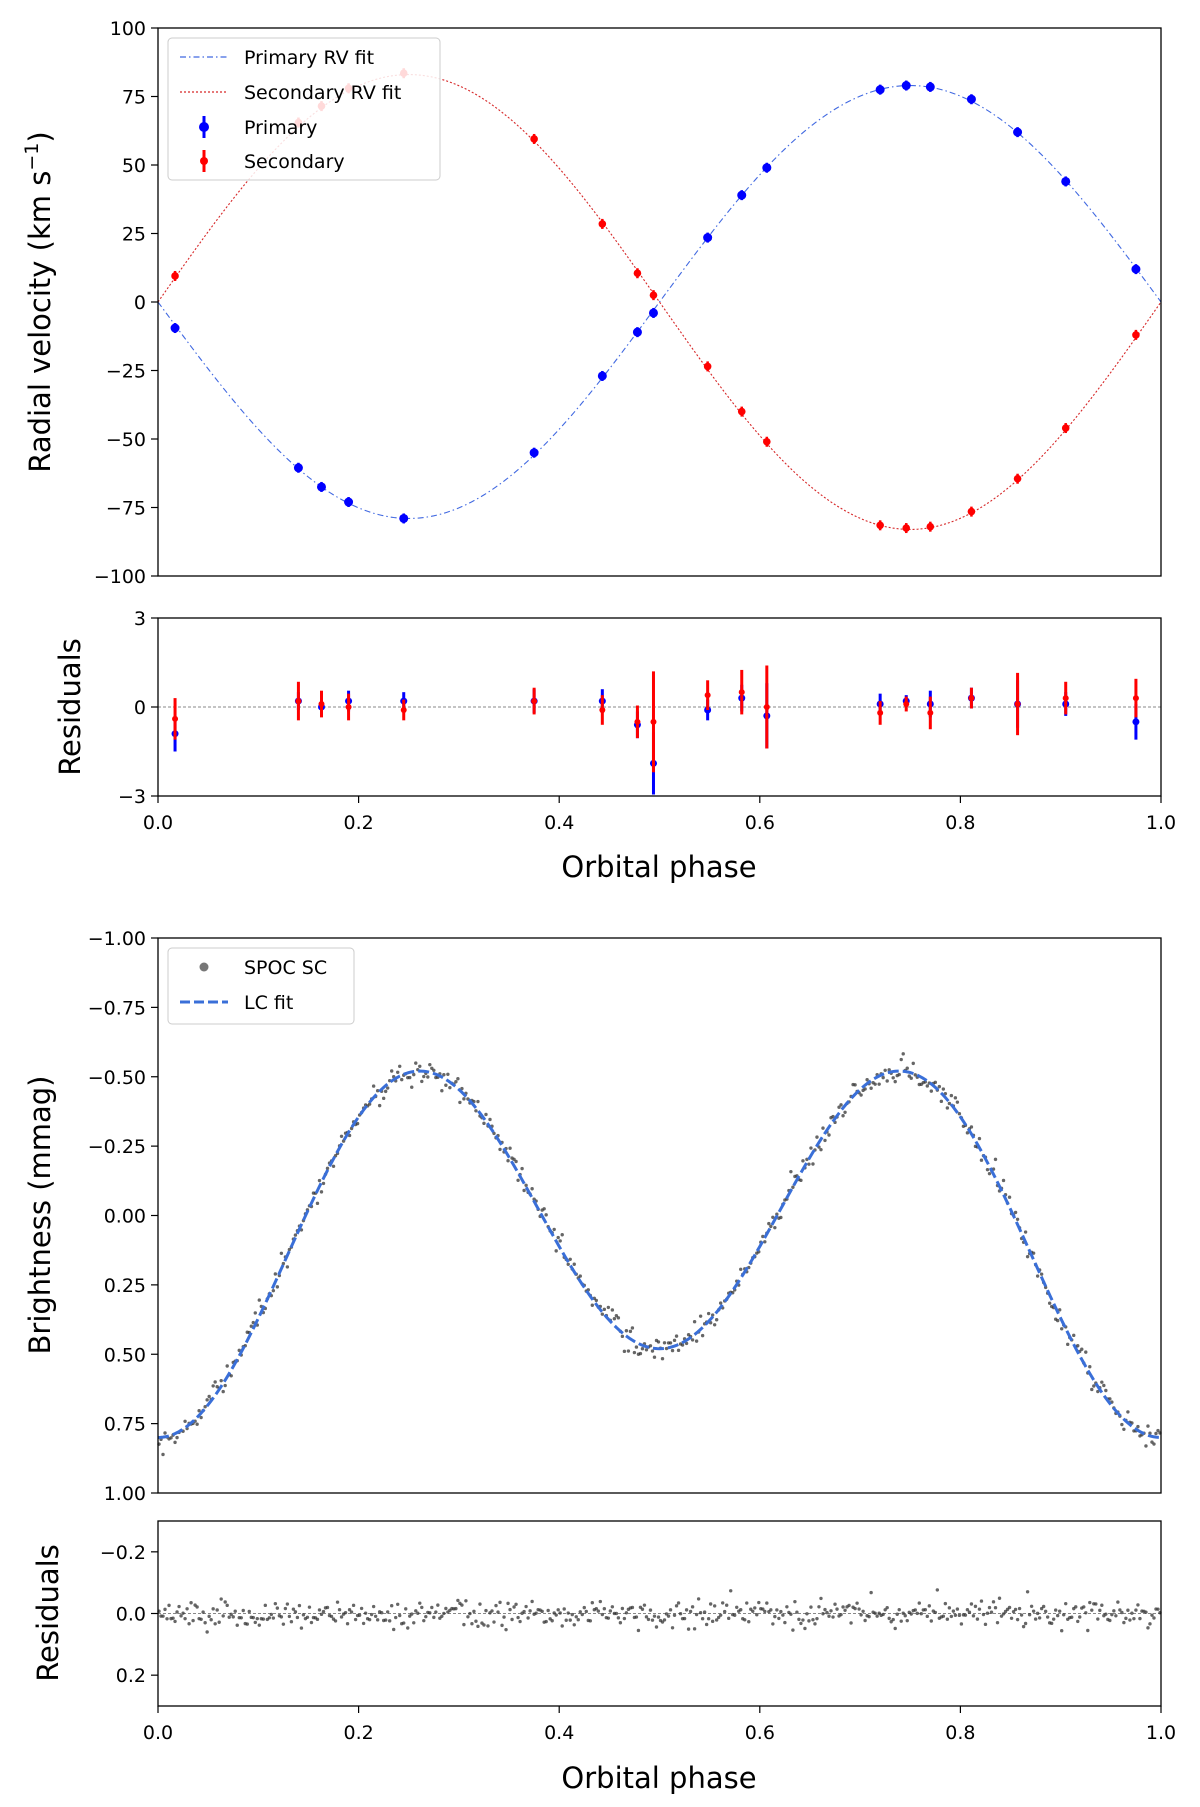 The image size is (1200, 1807). What do you see at coordinates (175, 276) in the screenshot?
I see `secondary-rv-point` at bounding box center [175, 276].